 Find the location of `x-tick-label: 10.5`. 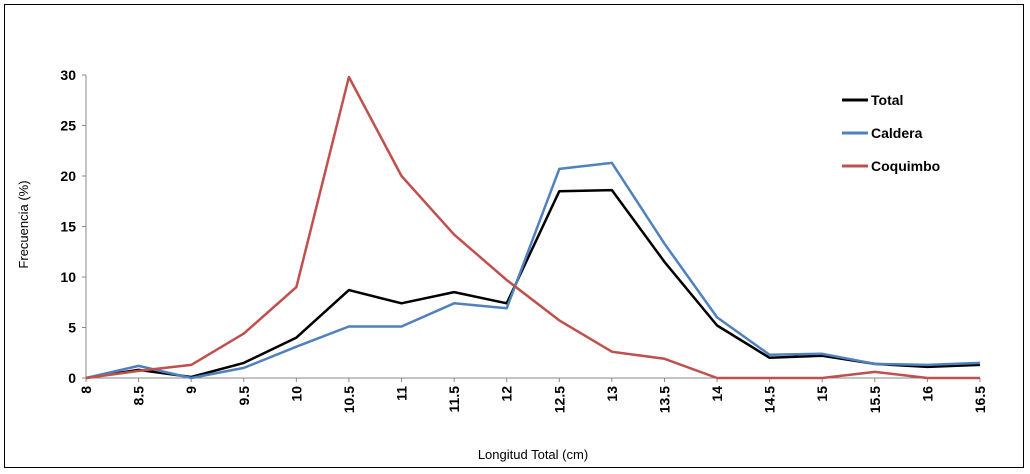

x-tick-label: 10.5 is located at coordinates (349, 399).